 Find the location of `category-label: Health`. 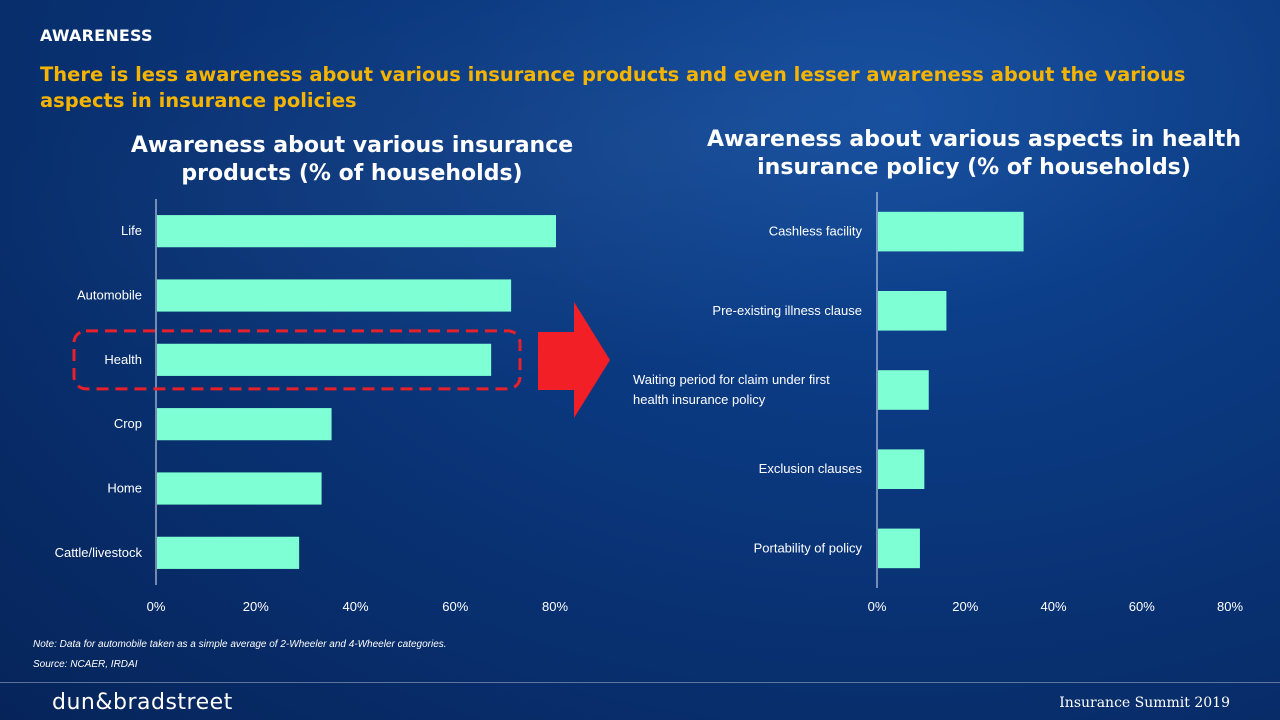

category-label: Health is located at coordinates (123, 359).